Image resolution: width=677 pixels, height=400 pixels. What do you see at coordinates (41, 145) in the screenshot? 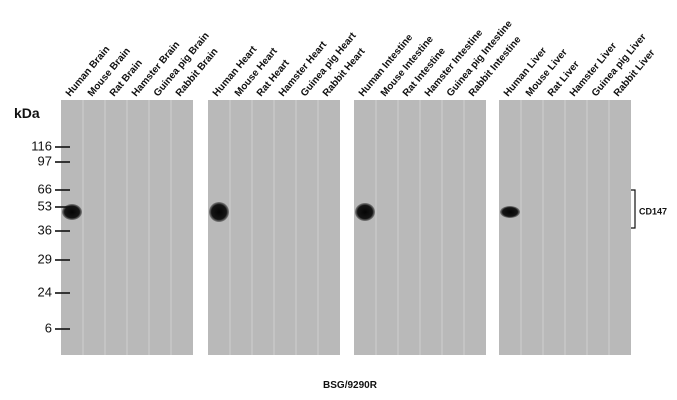
I see `marker-label: 116` at bounding box center [41, 145].